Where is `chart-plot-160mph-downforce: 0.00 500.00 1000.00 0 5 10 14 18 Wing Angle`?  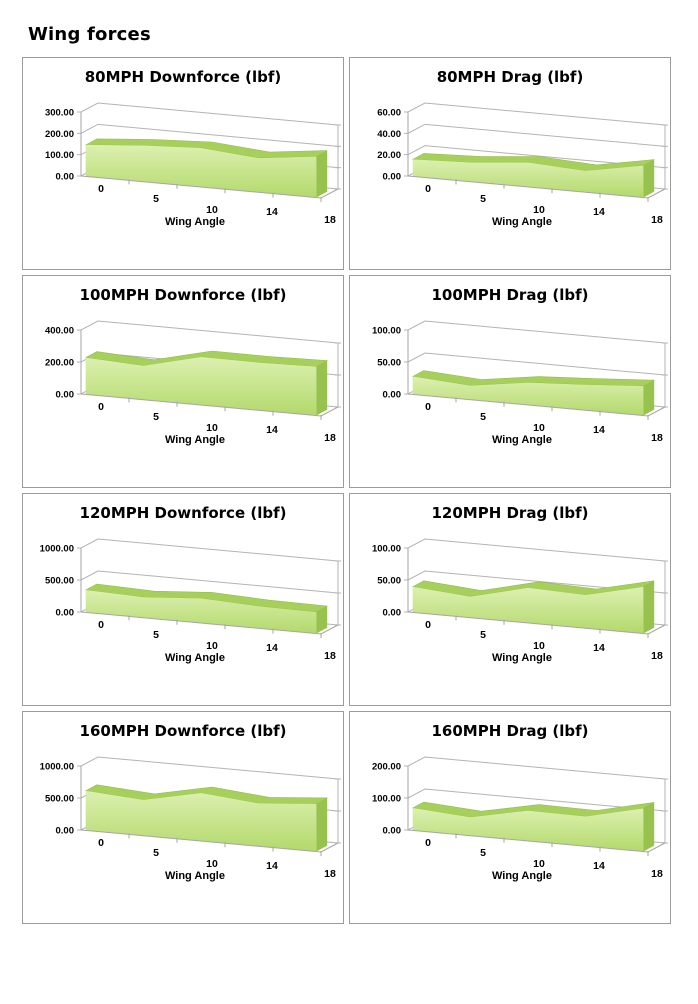
chart-plot-160mph-downforce: 0.00 500.00 1000.00 0 5 10 14 18 Wing Angle is located at coordinates (190, 819).